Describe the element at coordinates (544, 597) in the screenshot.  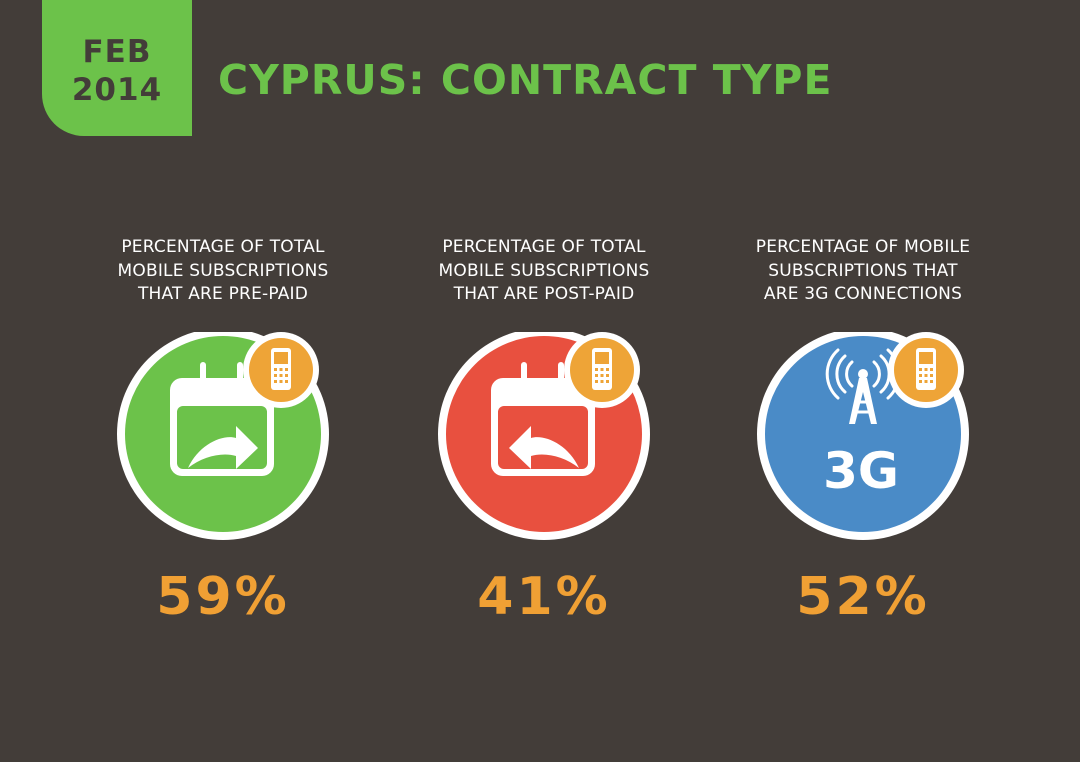
I see `postpaid-value: 41%` at that location.